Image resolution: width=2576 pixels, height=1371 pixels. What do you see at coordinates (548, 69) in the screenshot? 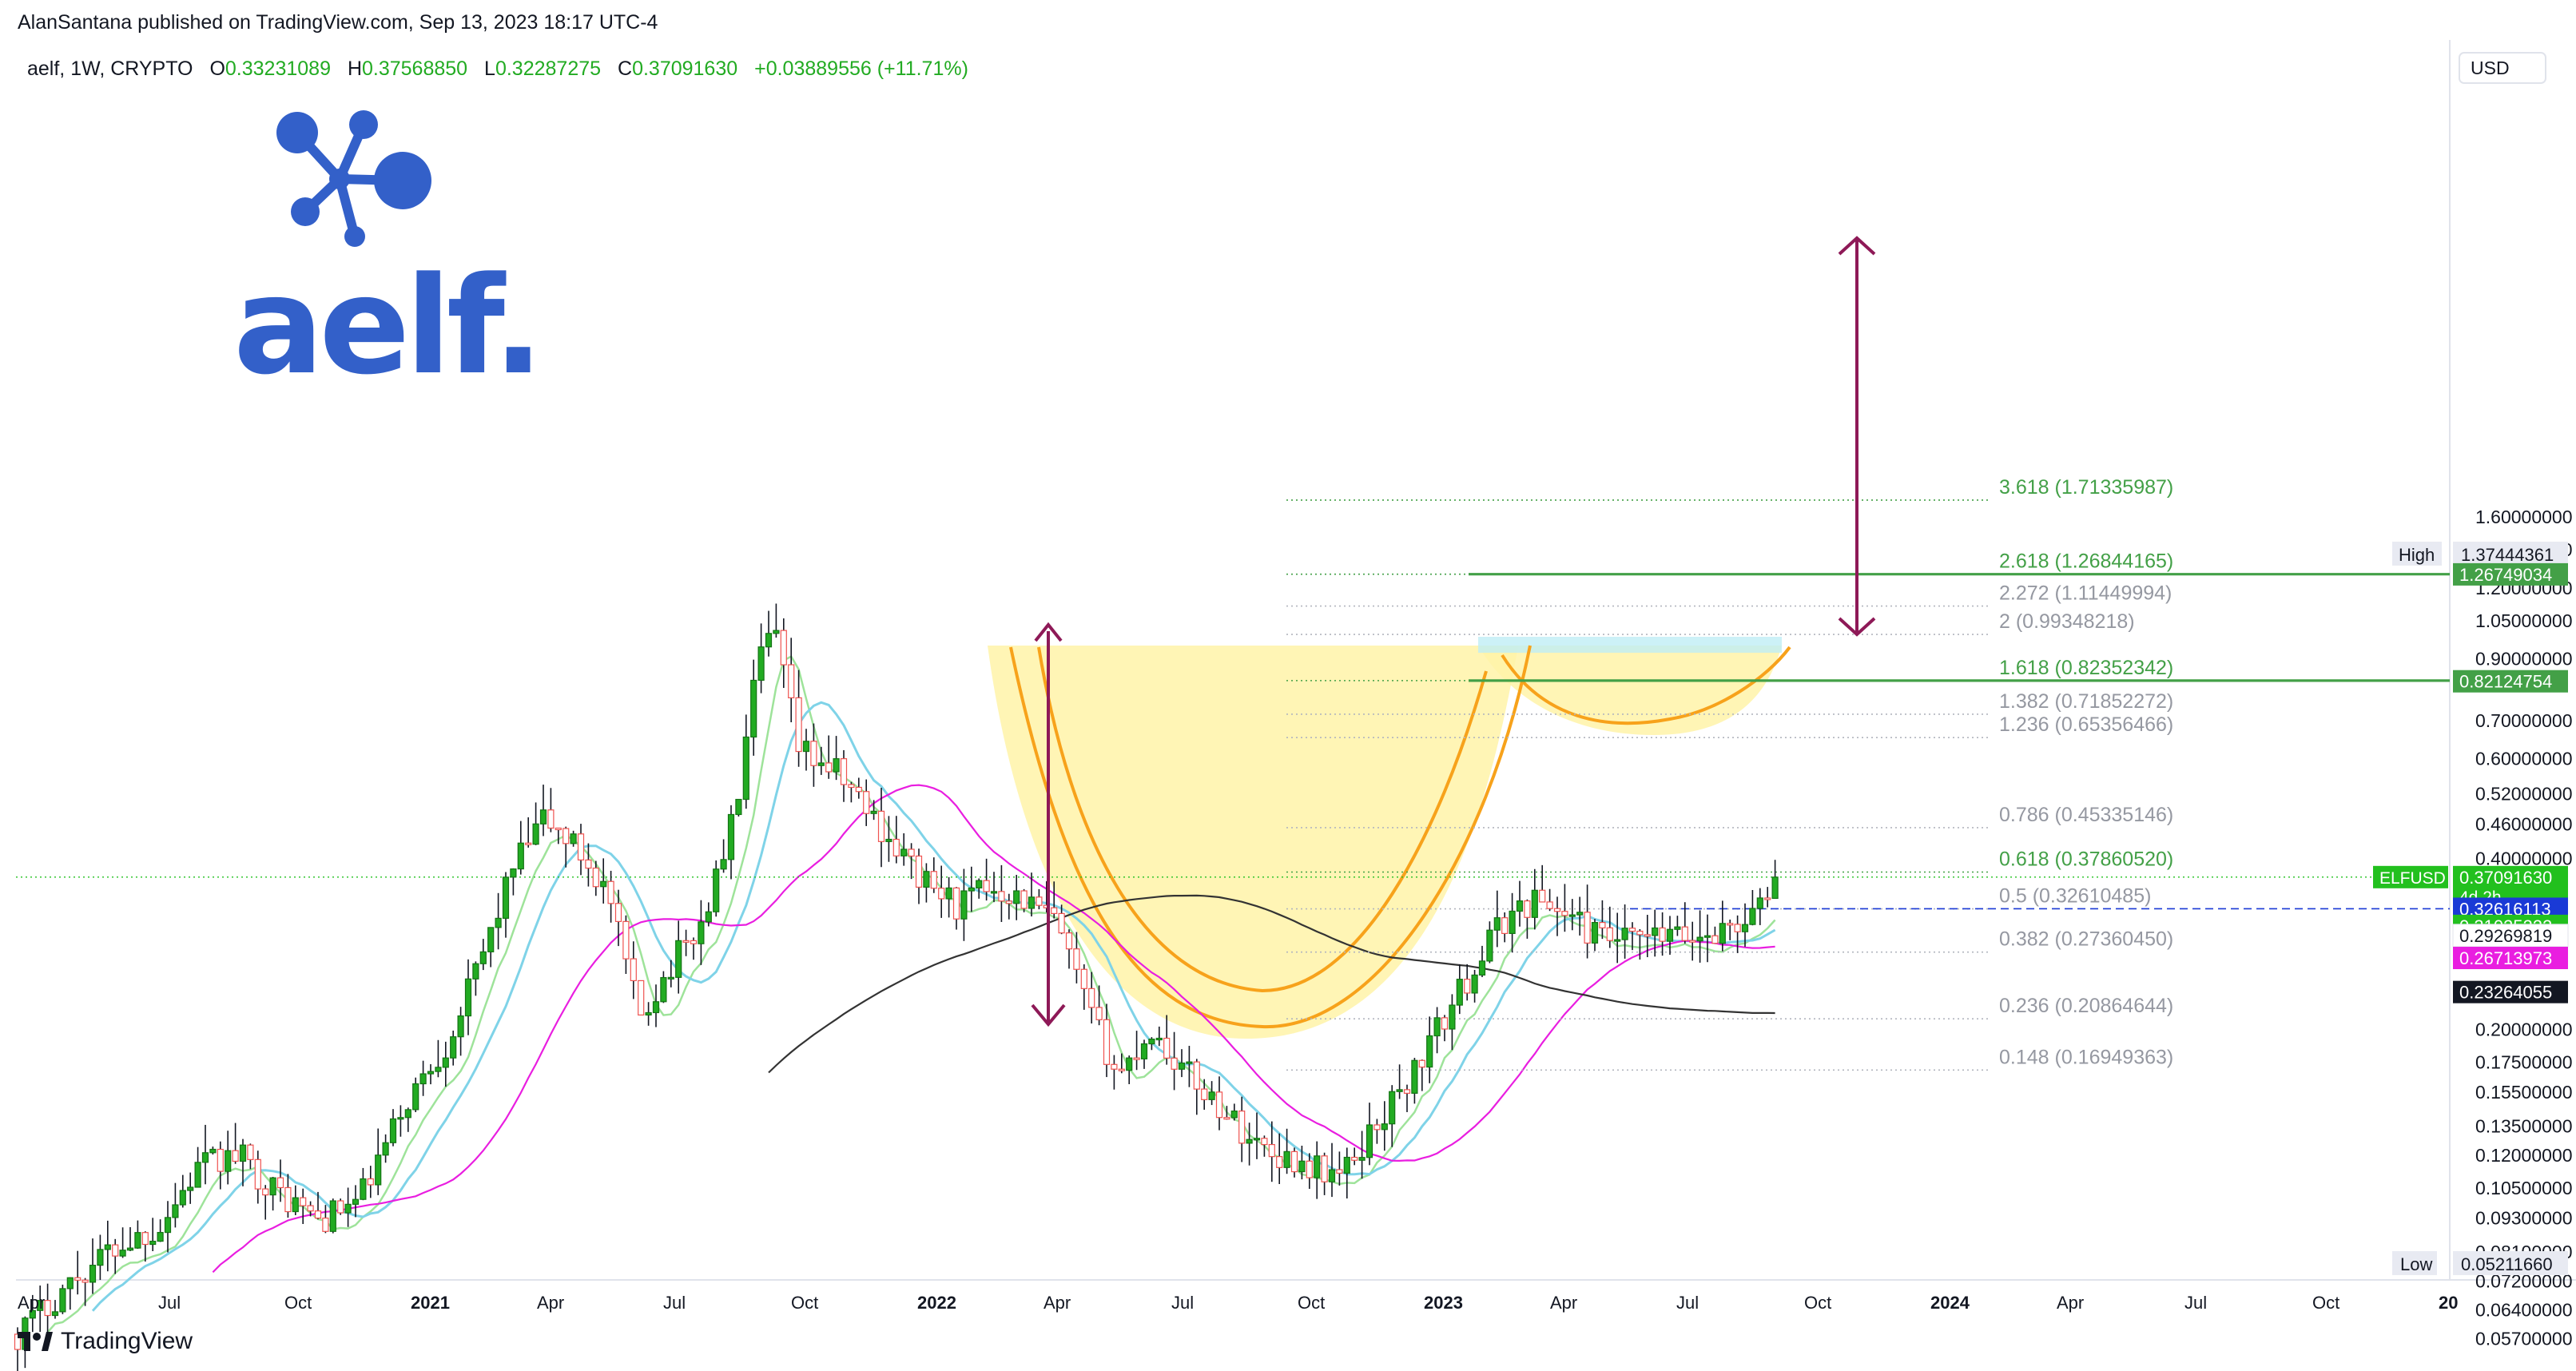
I see `legend-l-value: 0.32287275` at bounding box center [548, 69].